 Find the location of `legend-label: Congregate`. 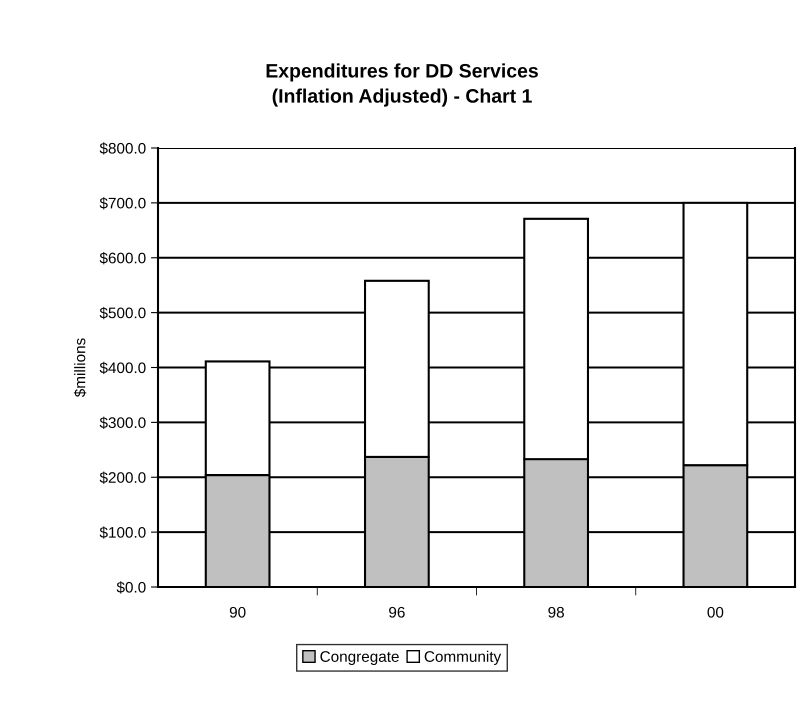

legend-label: Congregate is located at coordinates (359, 658).